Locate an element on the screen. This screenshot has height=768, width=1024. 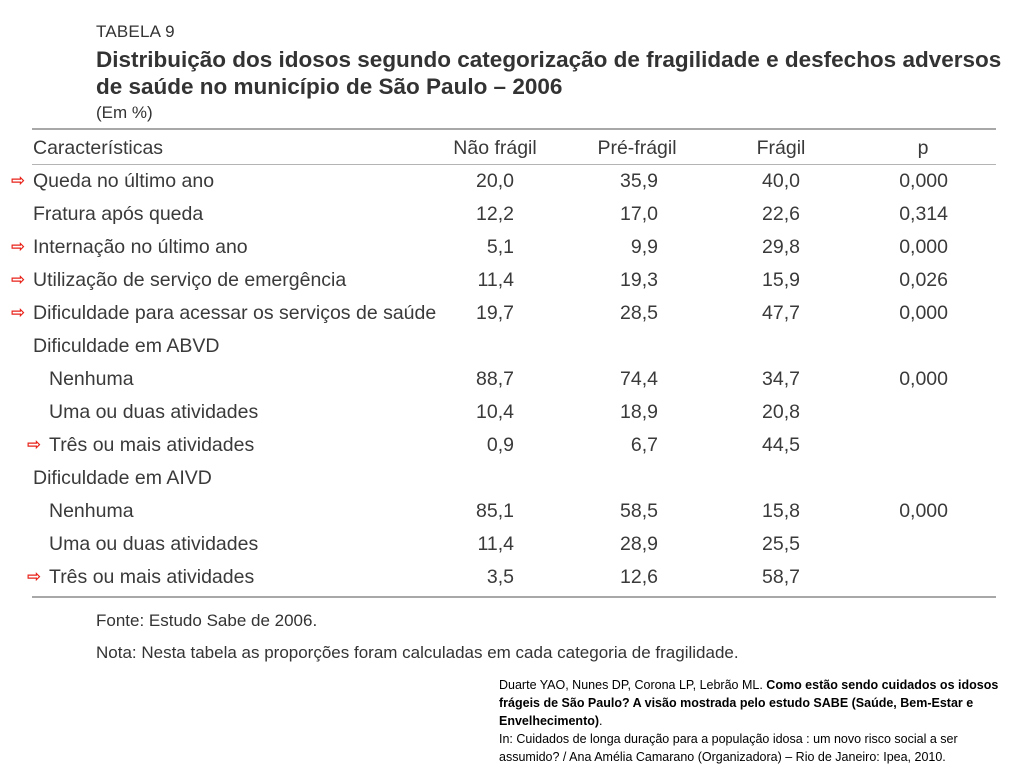
row-label: Fratura após queda is located at coordinates (118, 214).